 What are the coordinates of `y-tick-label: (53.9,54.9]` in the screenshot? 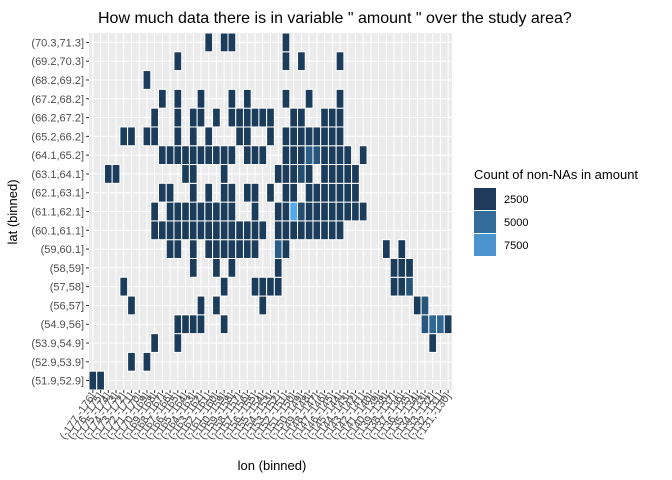 It's located at (57, 344).